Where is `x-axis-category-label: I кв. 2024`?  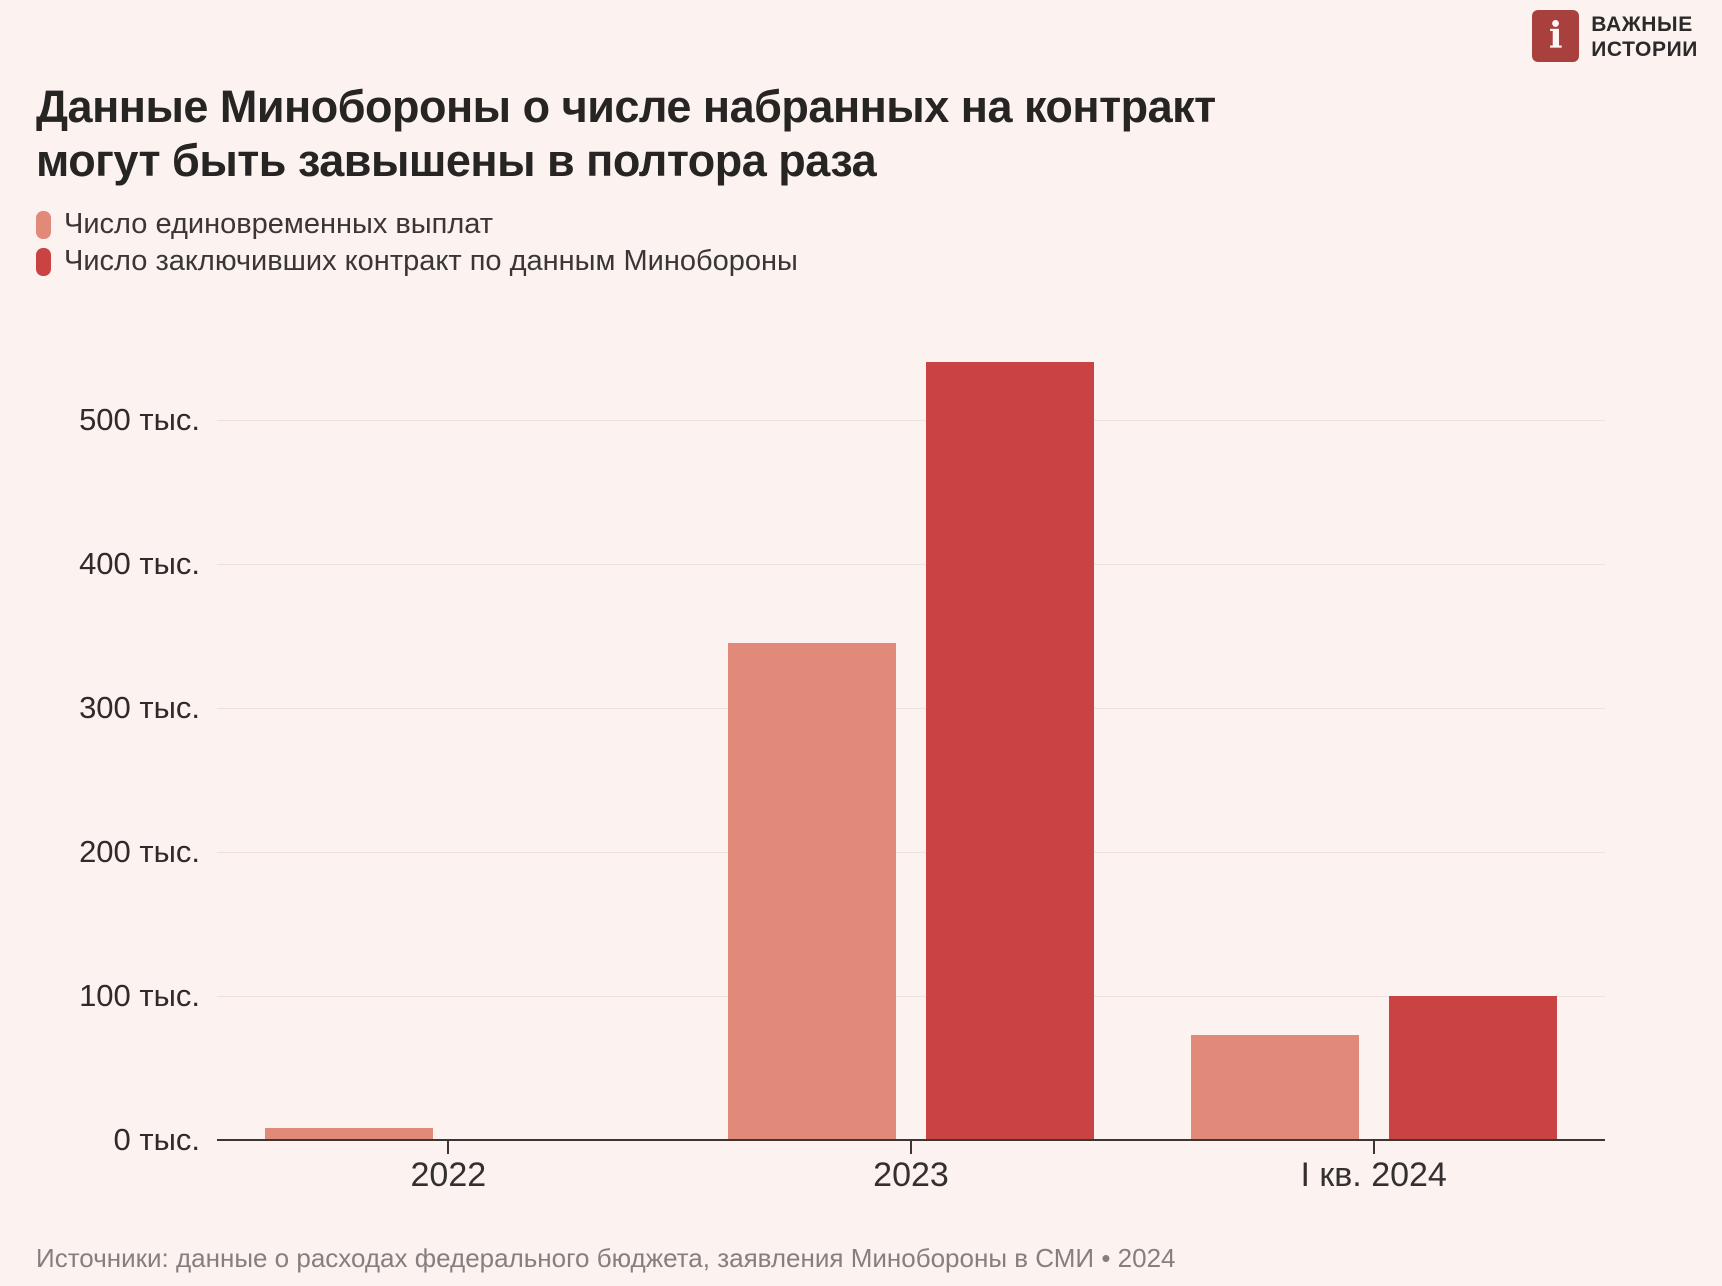 x-axis-category-label: I кв. 2024 is located at coordinates (1373, 1175).